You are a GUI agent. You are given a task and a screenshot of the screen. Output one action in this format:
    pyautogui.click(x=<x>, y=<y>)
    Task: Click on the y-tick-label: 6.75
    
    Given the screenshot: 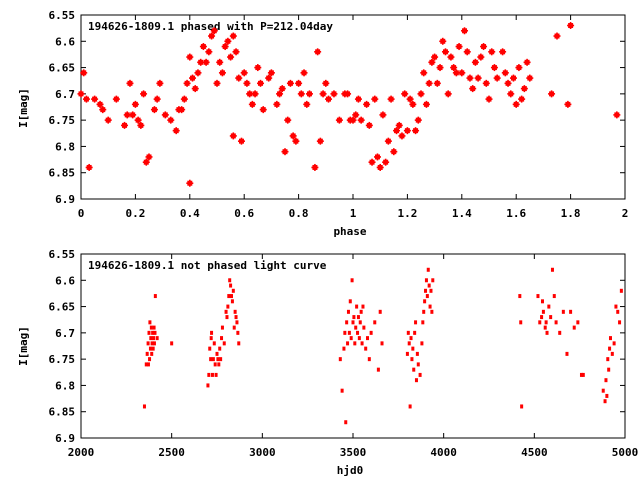 What is the action you would take?
    pyautogui.click(x=62, y=359)
    